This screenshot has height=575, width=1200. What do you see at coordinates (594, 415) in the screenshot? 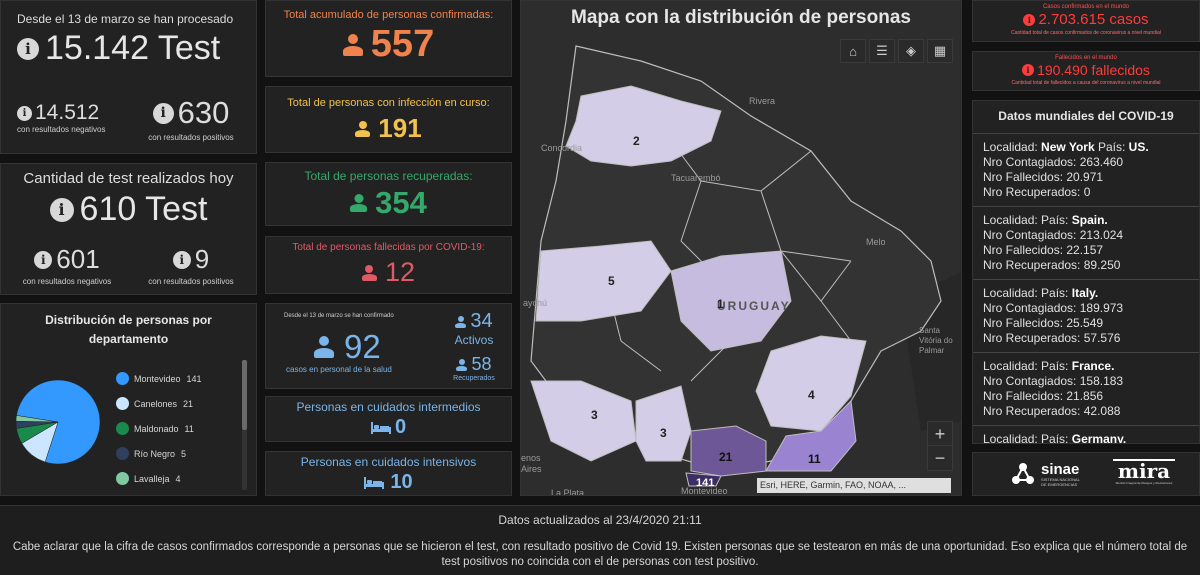
I see `dept-count-colonia: 3` at bounding box center [594, 415].